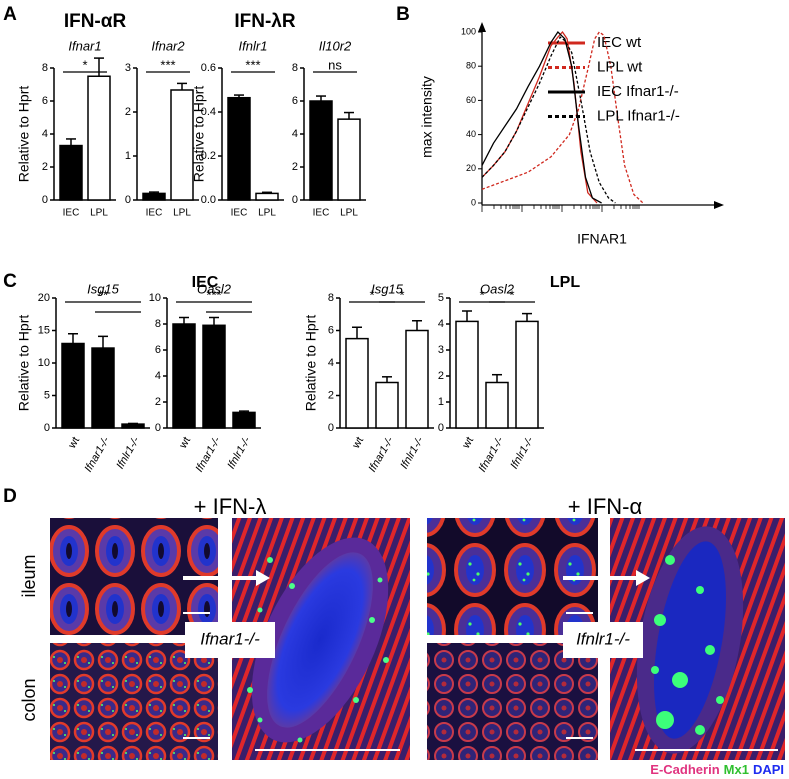 This screenshot has height=779, width=789. Describe the element at coordinates (603, 638) in the screenshot. I see `genotype-label: Ifnlr1-/-` at that location.